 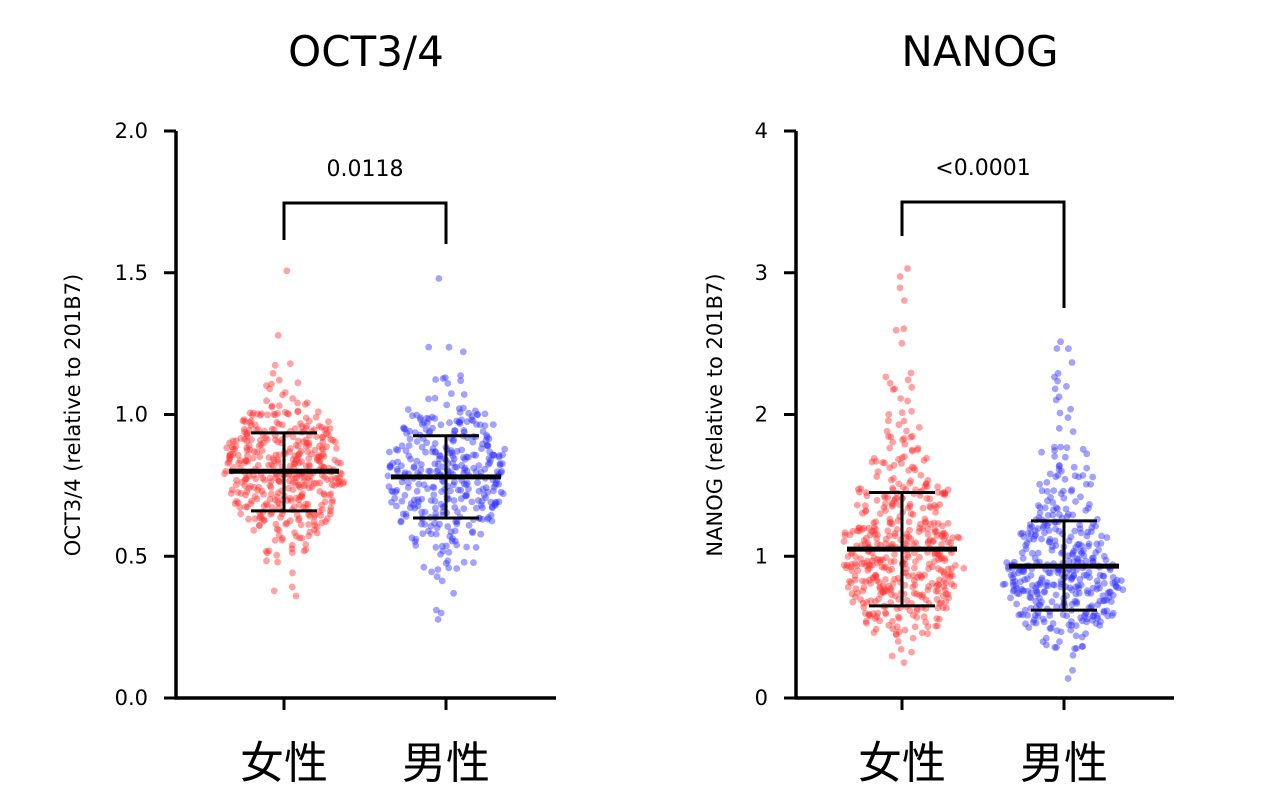 I want to click on y-ticks: 0.0 0.5 1.0 1.5 2.0, so click(x=145, y=414).